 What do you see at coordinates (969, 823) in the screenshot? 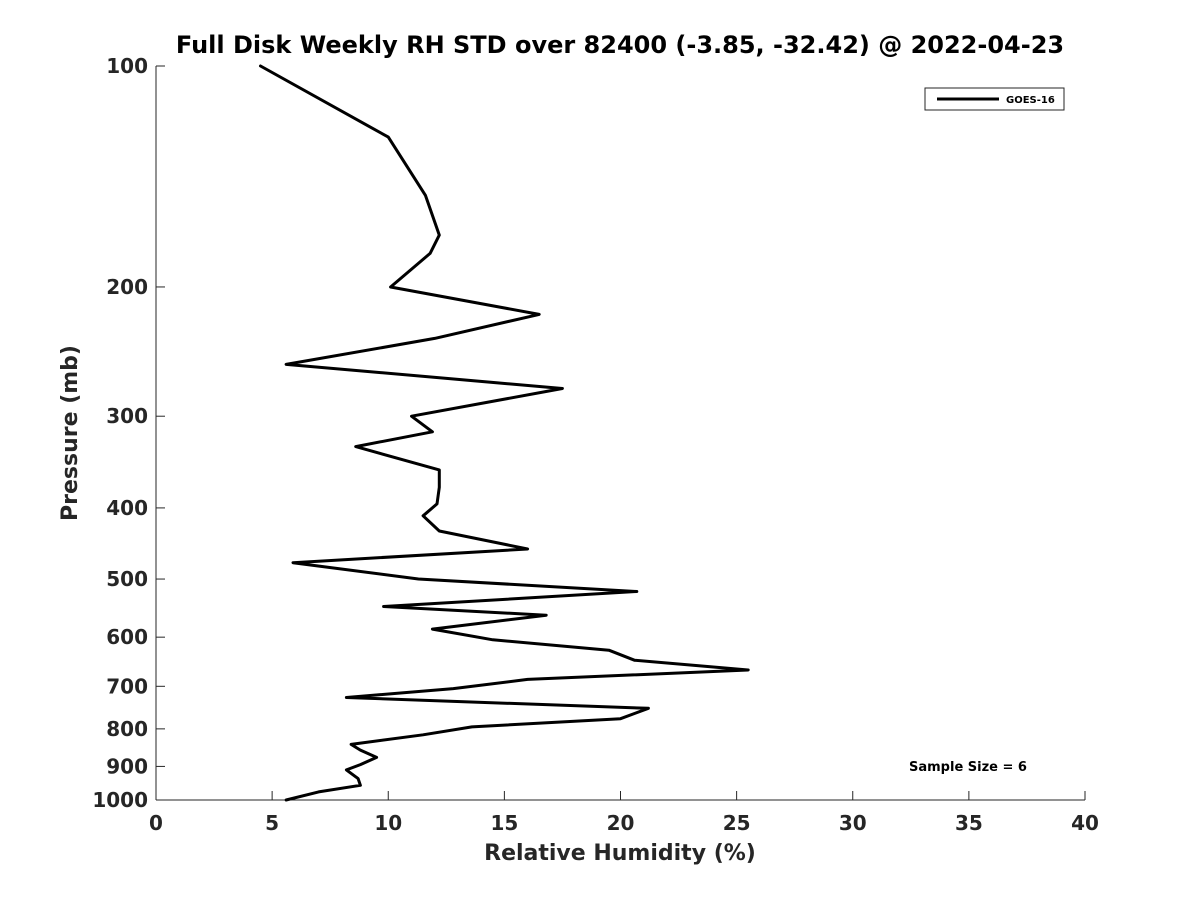
I see `x-tick-label: 35` at bounding box center [969, 823].